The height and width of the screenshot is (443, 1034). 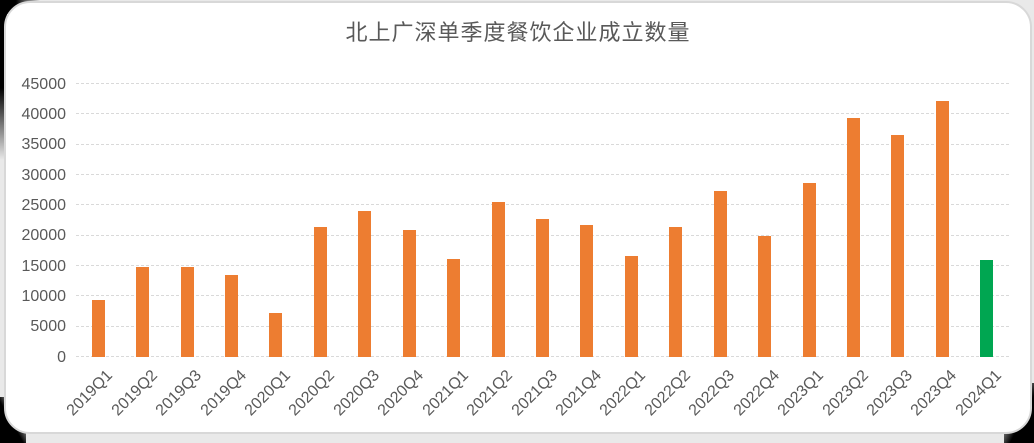 I want to click on bar-2019Q1, so click(x=98, y=328).